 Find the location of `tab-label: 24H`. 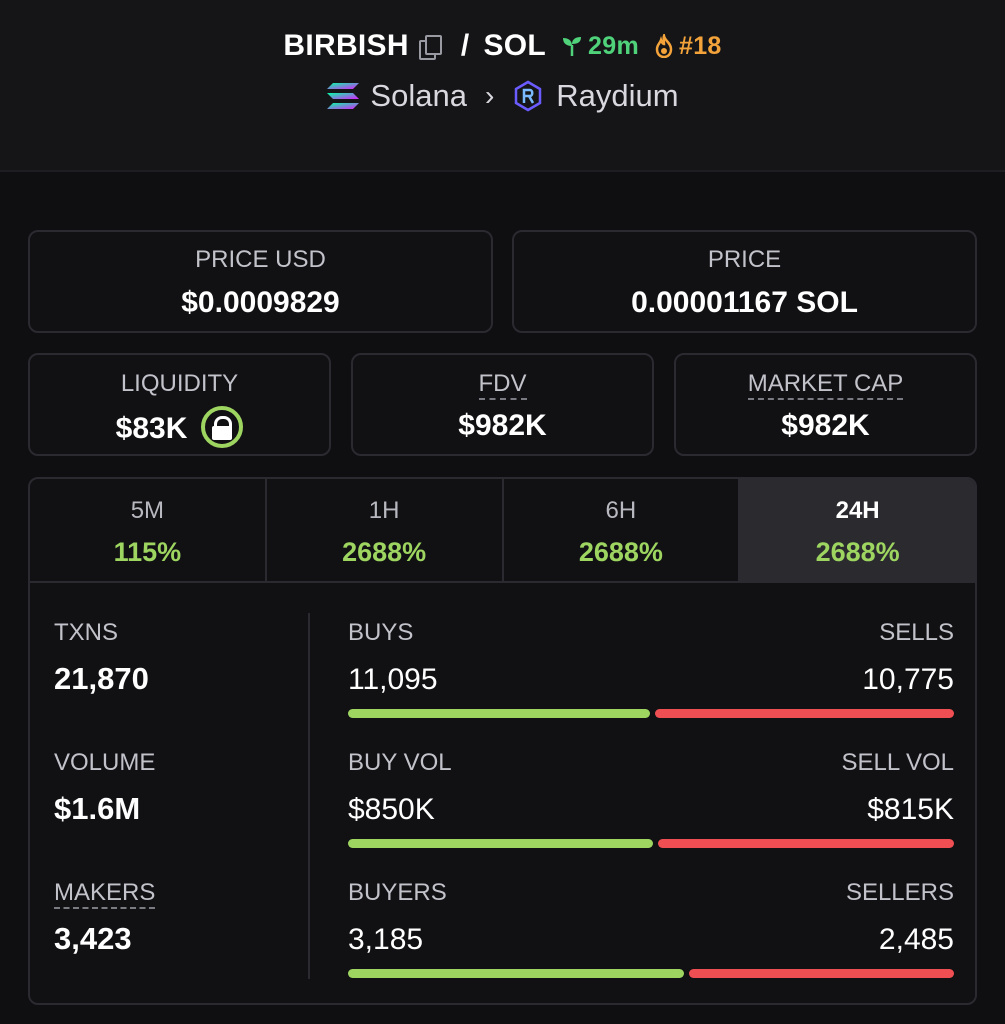

tab-label: 24H is located at coordinates (857, 510).